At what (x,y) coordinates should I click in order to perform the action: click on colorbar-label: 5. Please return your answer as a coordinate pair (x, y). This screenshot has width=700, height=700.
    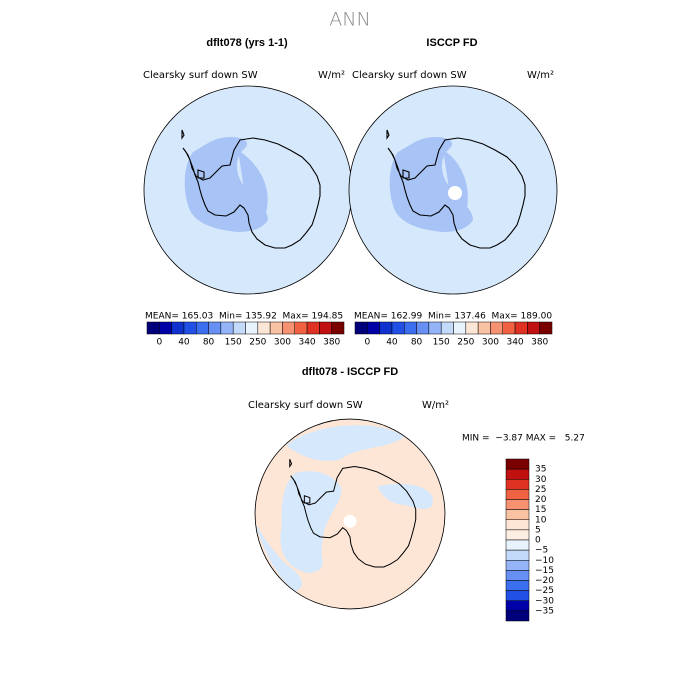
    Looking at the image, I should click on (538, 530).